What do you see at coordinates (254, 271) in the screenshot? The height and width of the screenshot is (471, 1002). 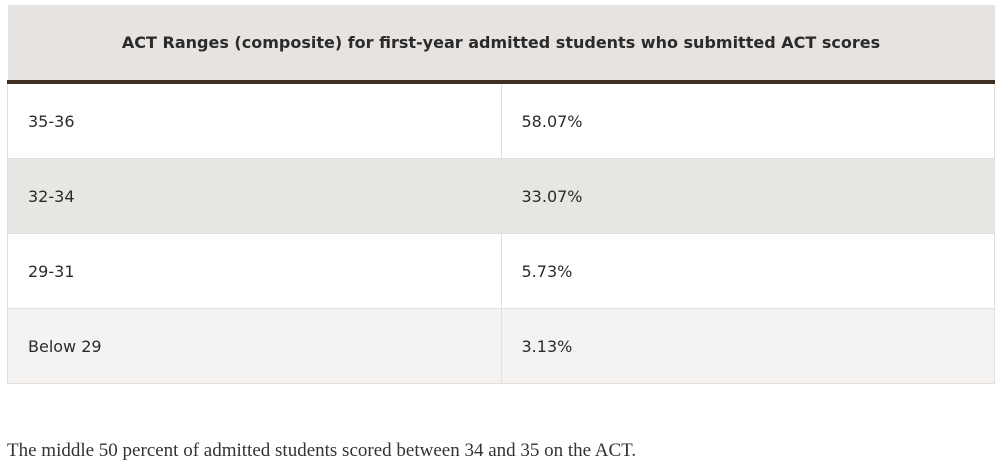 I see `range-cell: 29-31` at bounding box center [254, 271].